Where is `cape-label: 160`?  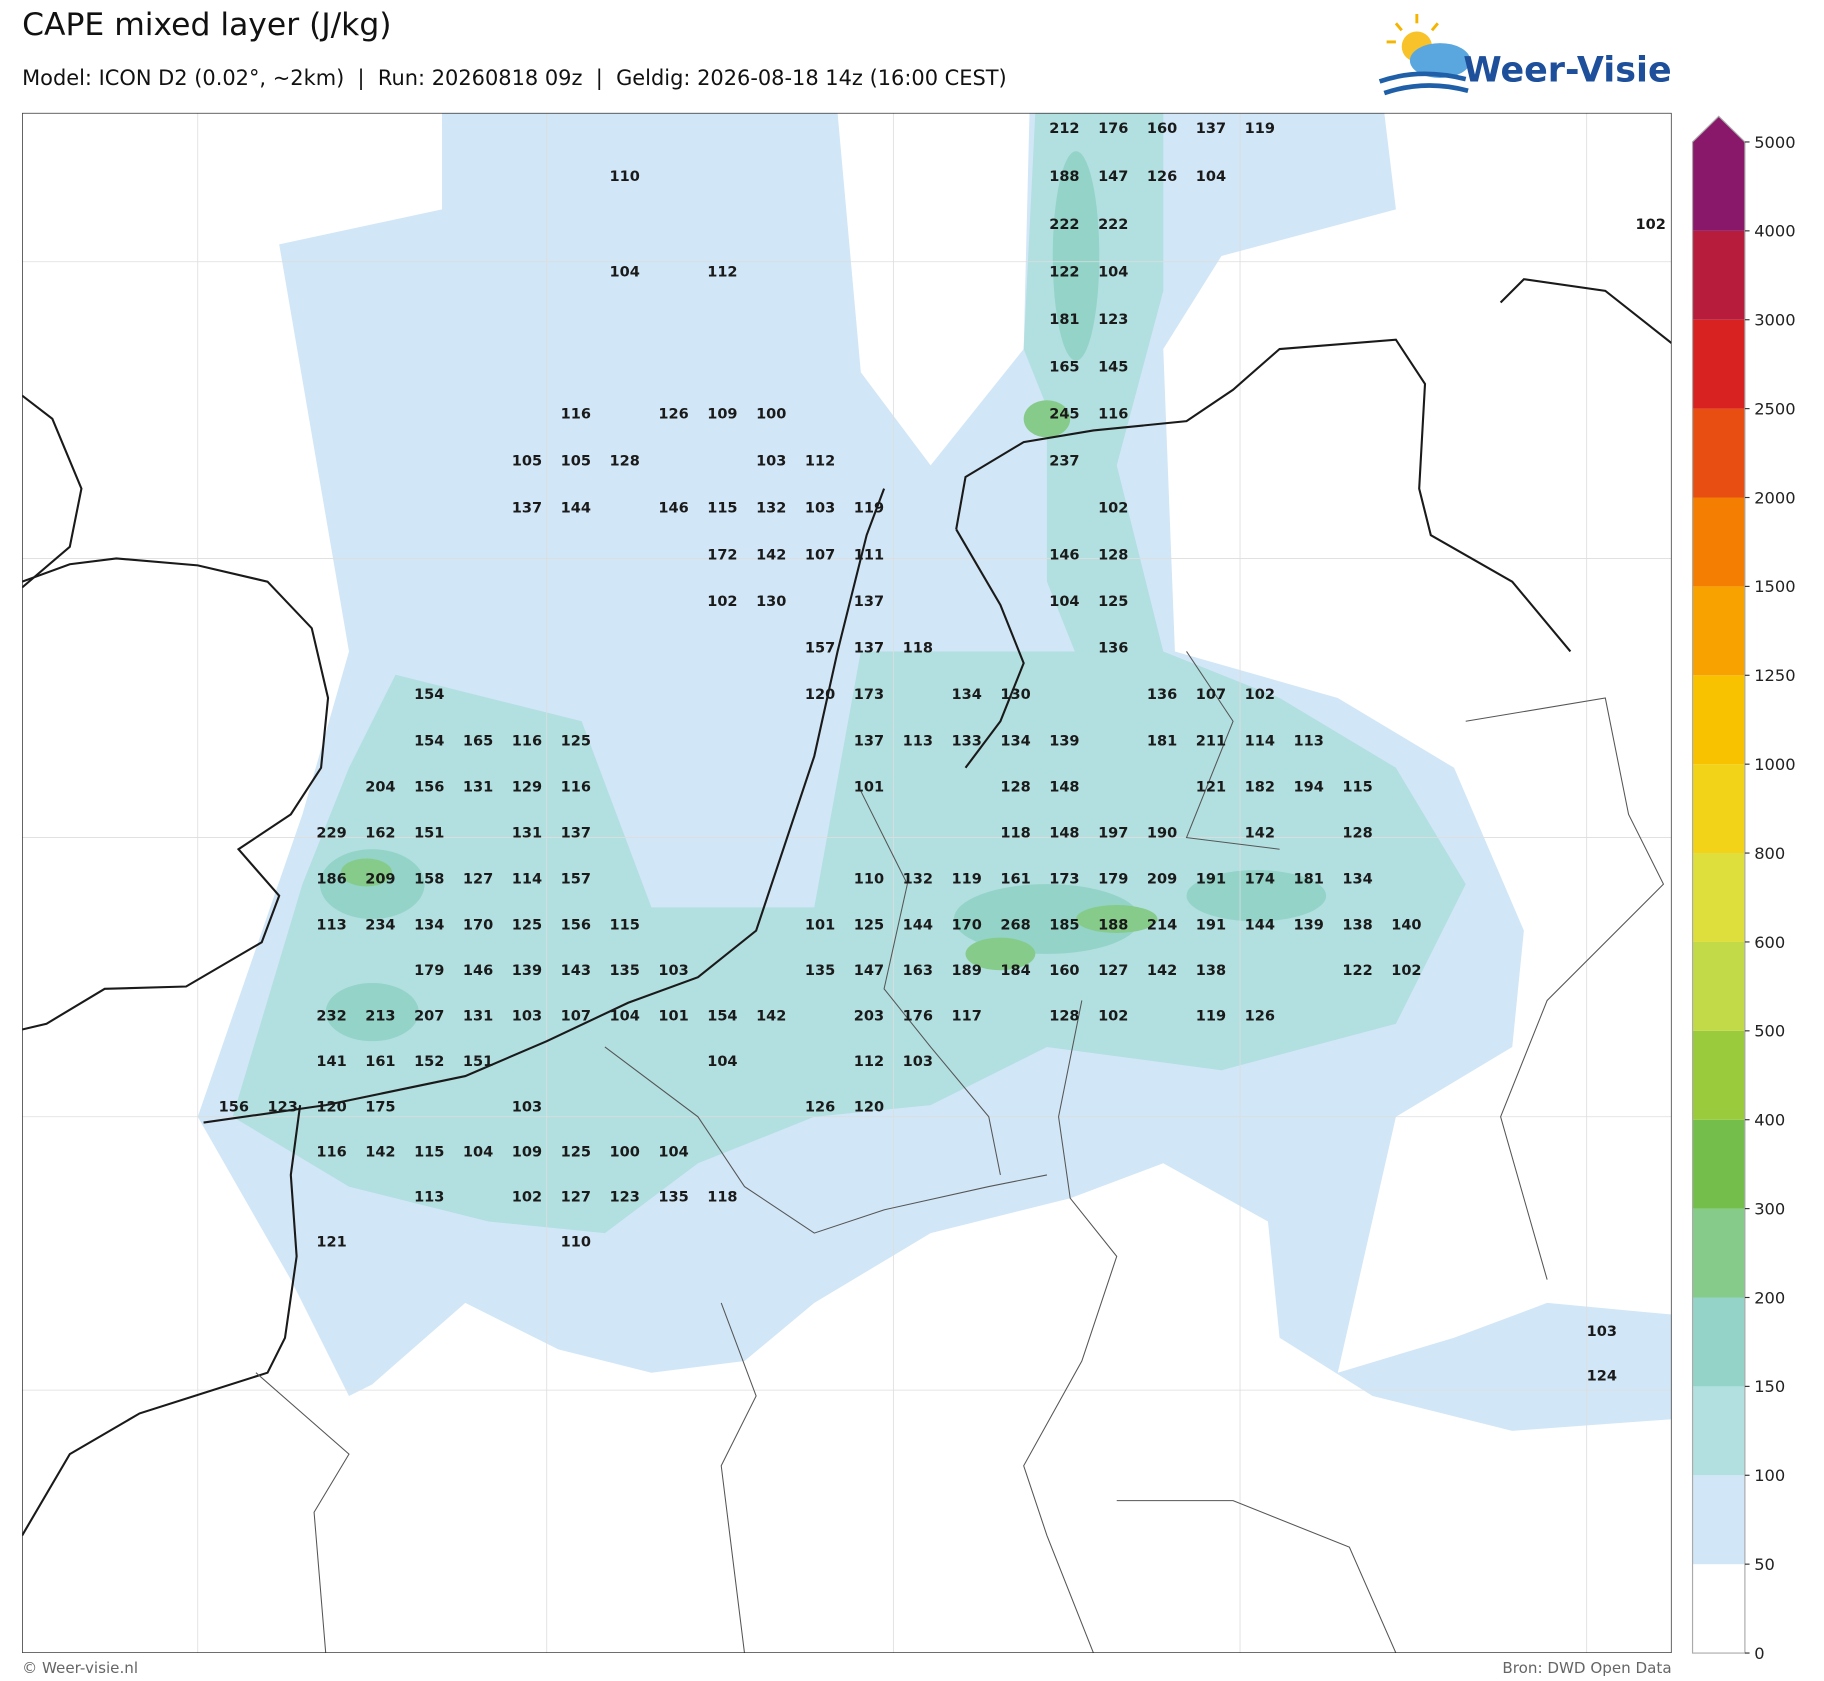
cape-label: 160 is located at coordinates (1162, 129).